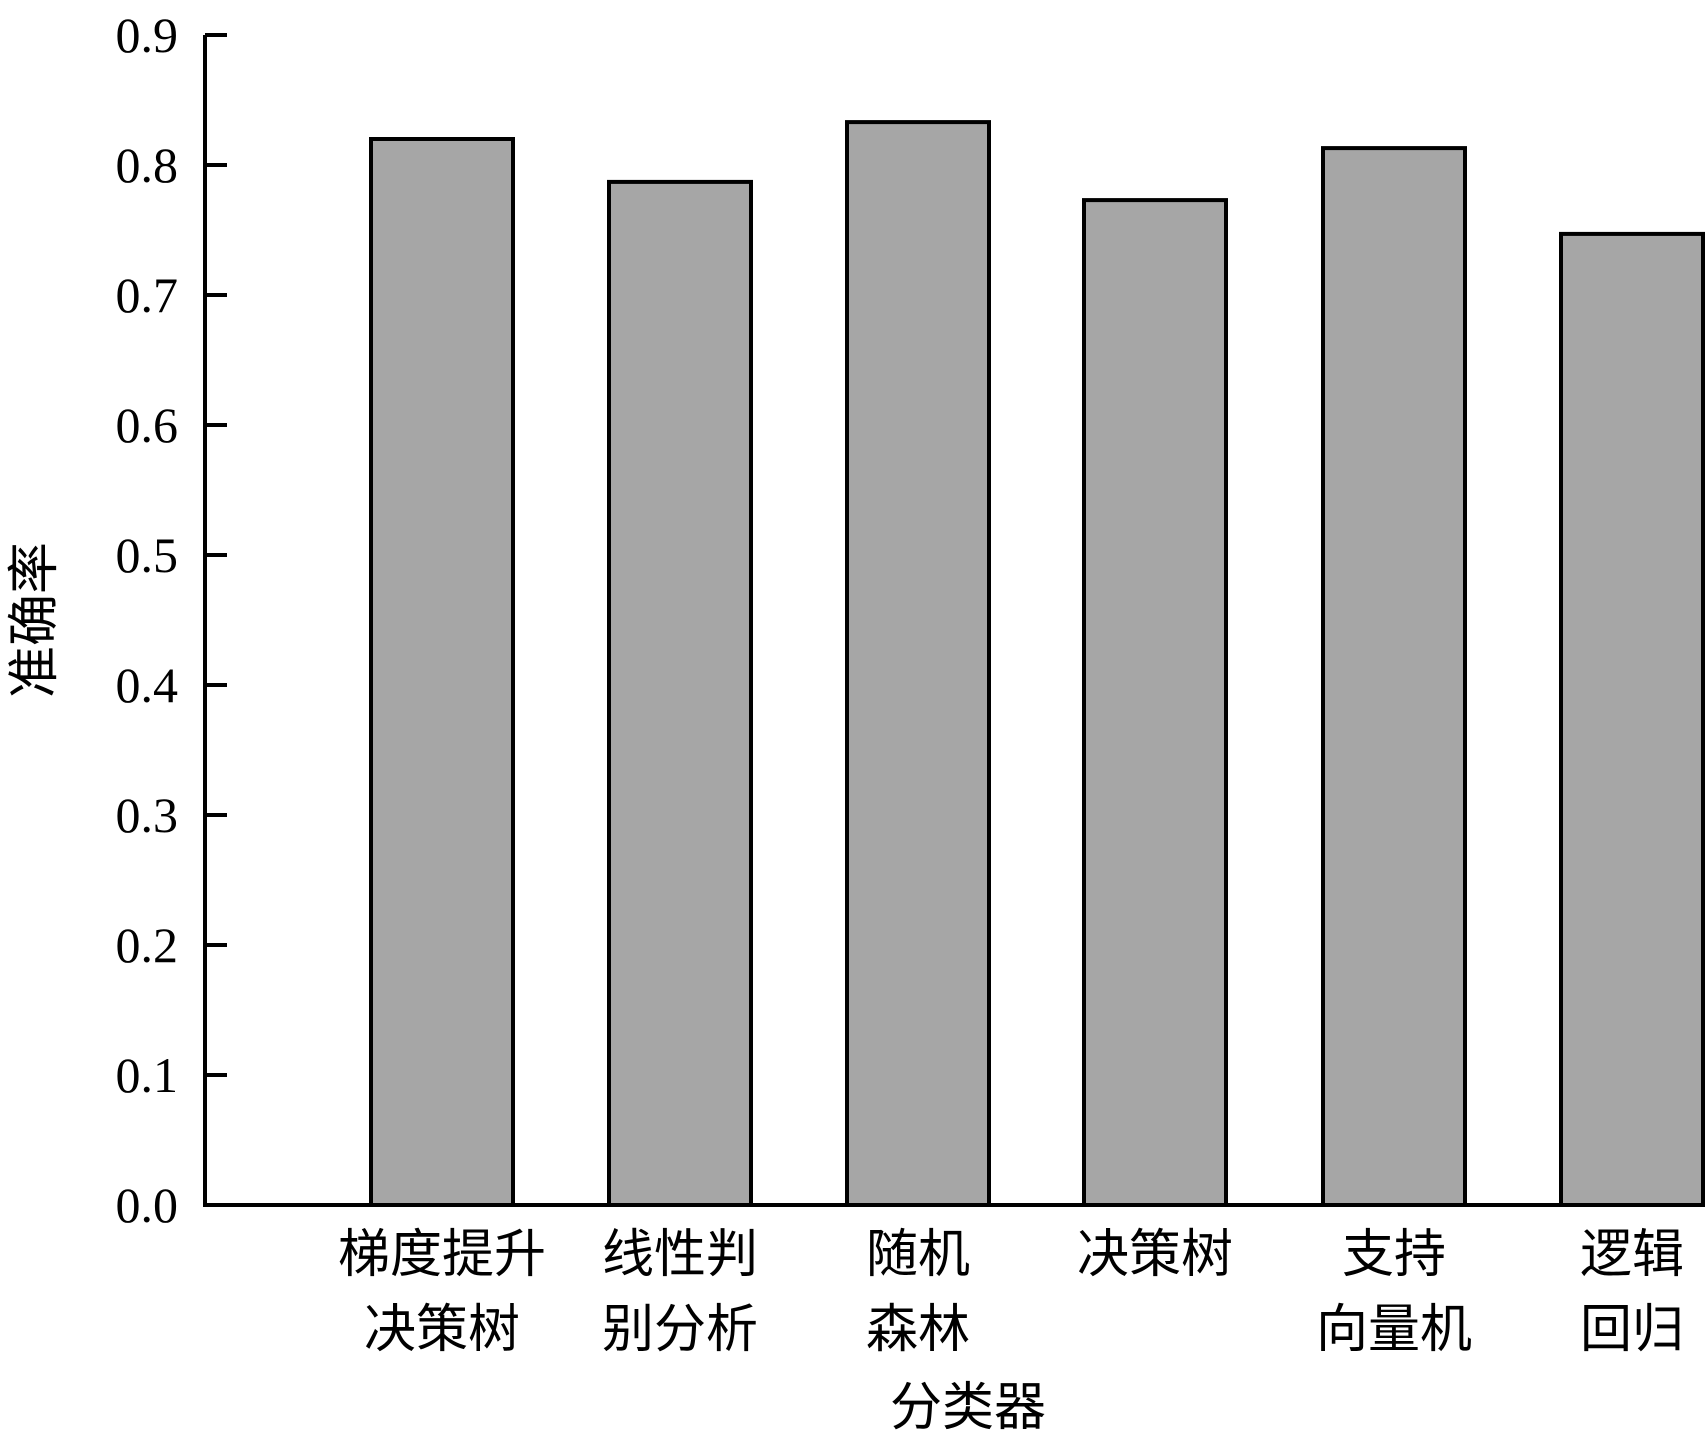  Describe the element at coordinates (442, 1292) in the screenshot. I see `x-category-label: 梯度提升决策树` at that location.